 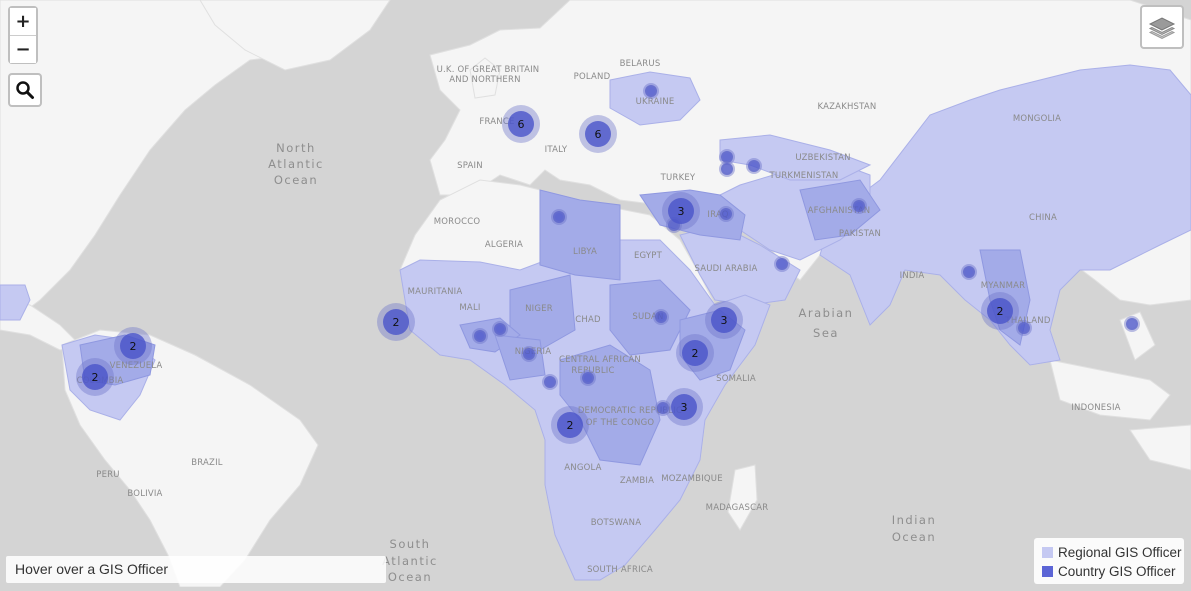 I want to click on label-china: CHINA, so click(x=1043, y=218).